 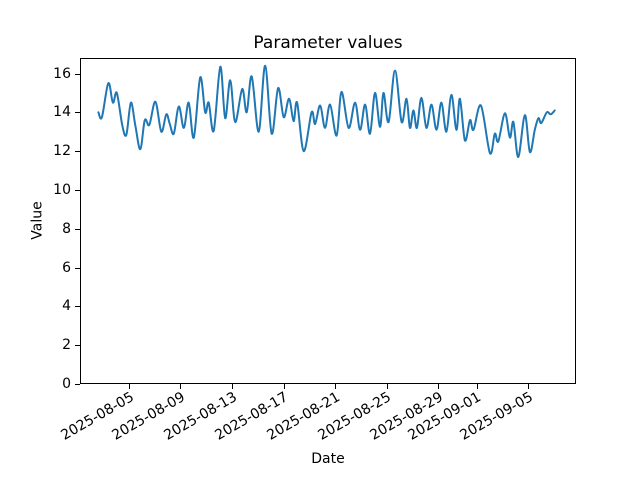 What do you see at coordinates (328, 459) in the screenshot?
I see `x-axis-label: Date` at bounding box center [328, 459].